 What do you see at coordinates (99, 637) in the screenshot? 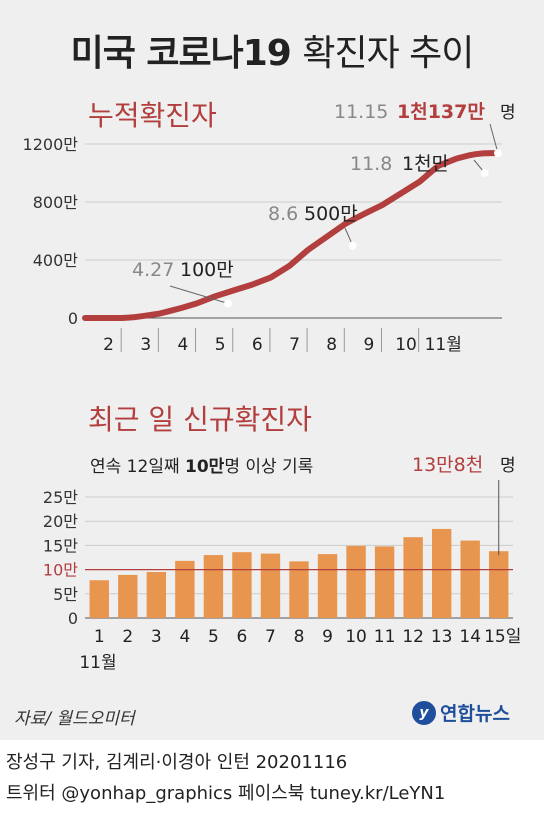
I see `daily-x-tick-label: 1` at bounding box center [99, 637].